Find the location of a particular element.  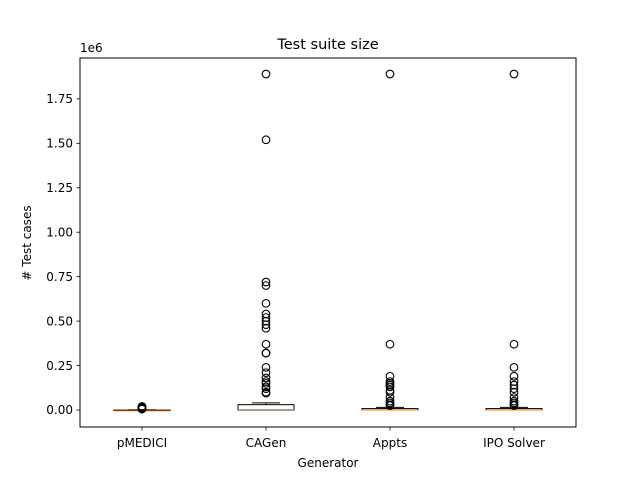

x-tick-label: IPO Solver is located at coordinates (514, 443).